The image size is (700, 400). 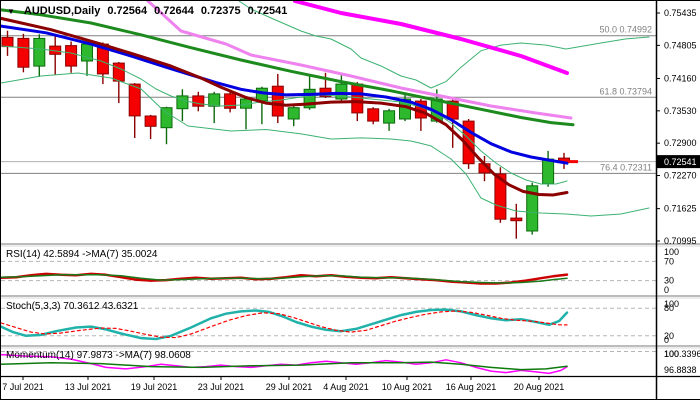 I want to click on price-tick-label: 0.72270, so click(x=680, y=176).